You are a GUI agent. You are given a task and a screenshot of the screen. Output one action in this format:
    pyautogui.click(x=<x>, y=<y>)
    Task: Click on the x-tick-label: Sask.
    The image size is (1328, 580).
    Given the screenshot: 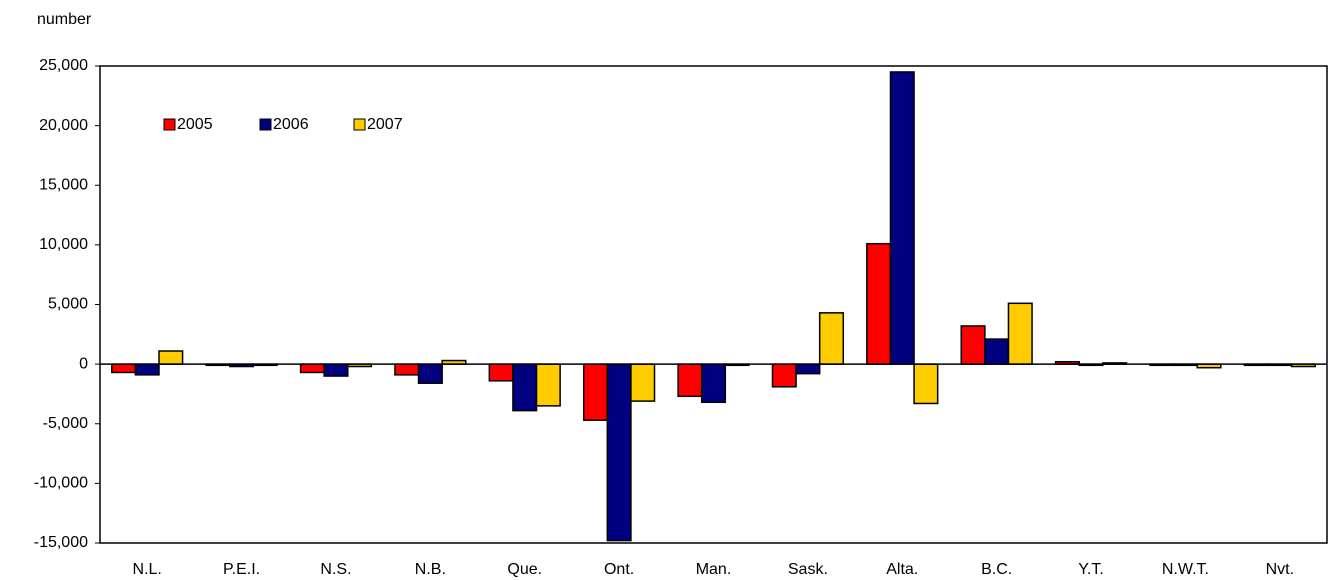 What is the action you would take?
    pyautogui.click(x=808, y=569)
    